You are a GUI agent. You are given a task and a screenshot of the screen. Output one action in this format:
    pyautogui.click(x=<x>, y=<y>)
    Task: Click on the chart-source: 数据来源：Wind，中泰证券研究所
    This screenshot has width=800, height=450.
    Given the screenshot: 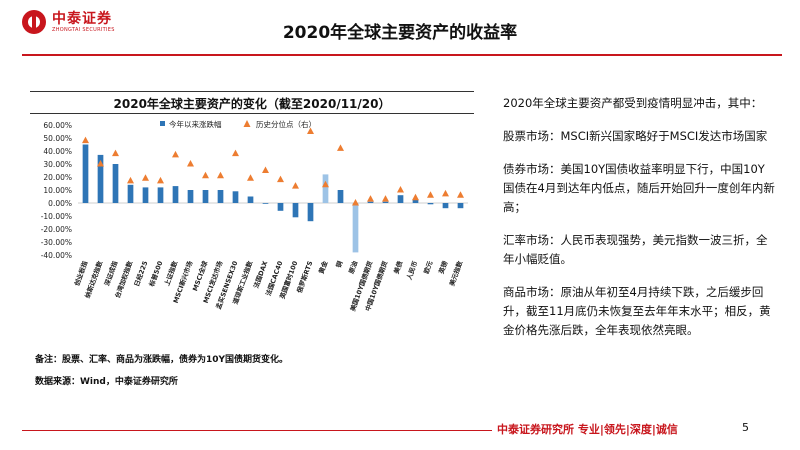 What is the action you would take?
    pyautogui.click(x=106, y=382)
    